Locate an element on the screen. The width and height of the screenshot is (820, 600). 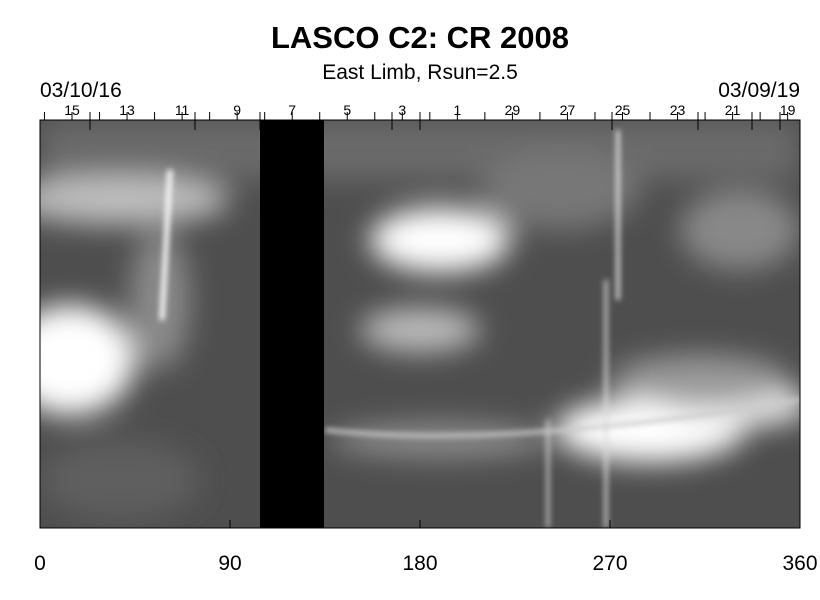
top-tick-label: 19 is located at coordinates (788, 110).